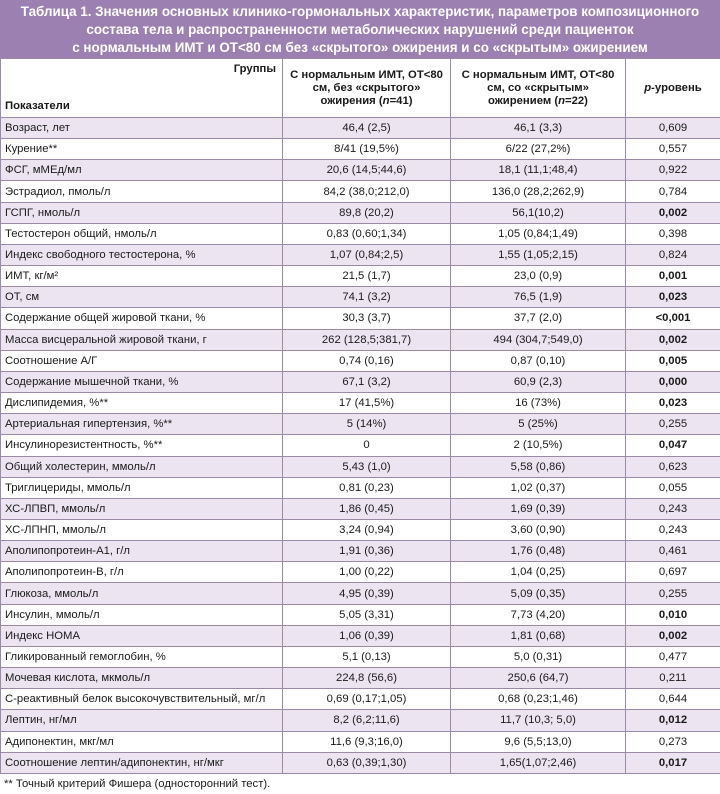 The height and width of the screenshot is (794, 720). Describe the element at coordinates (673, 614) in the screenshot. I see `cell-value: 0,010` at that location.